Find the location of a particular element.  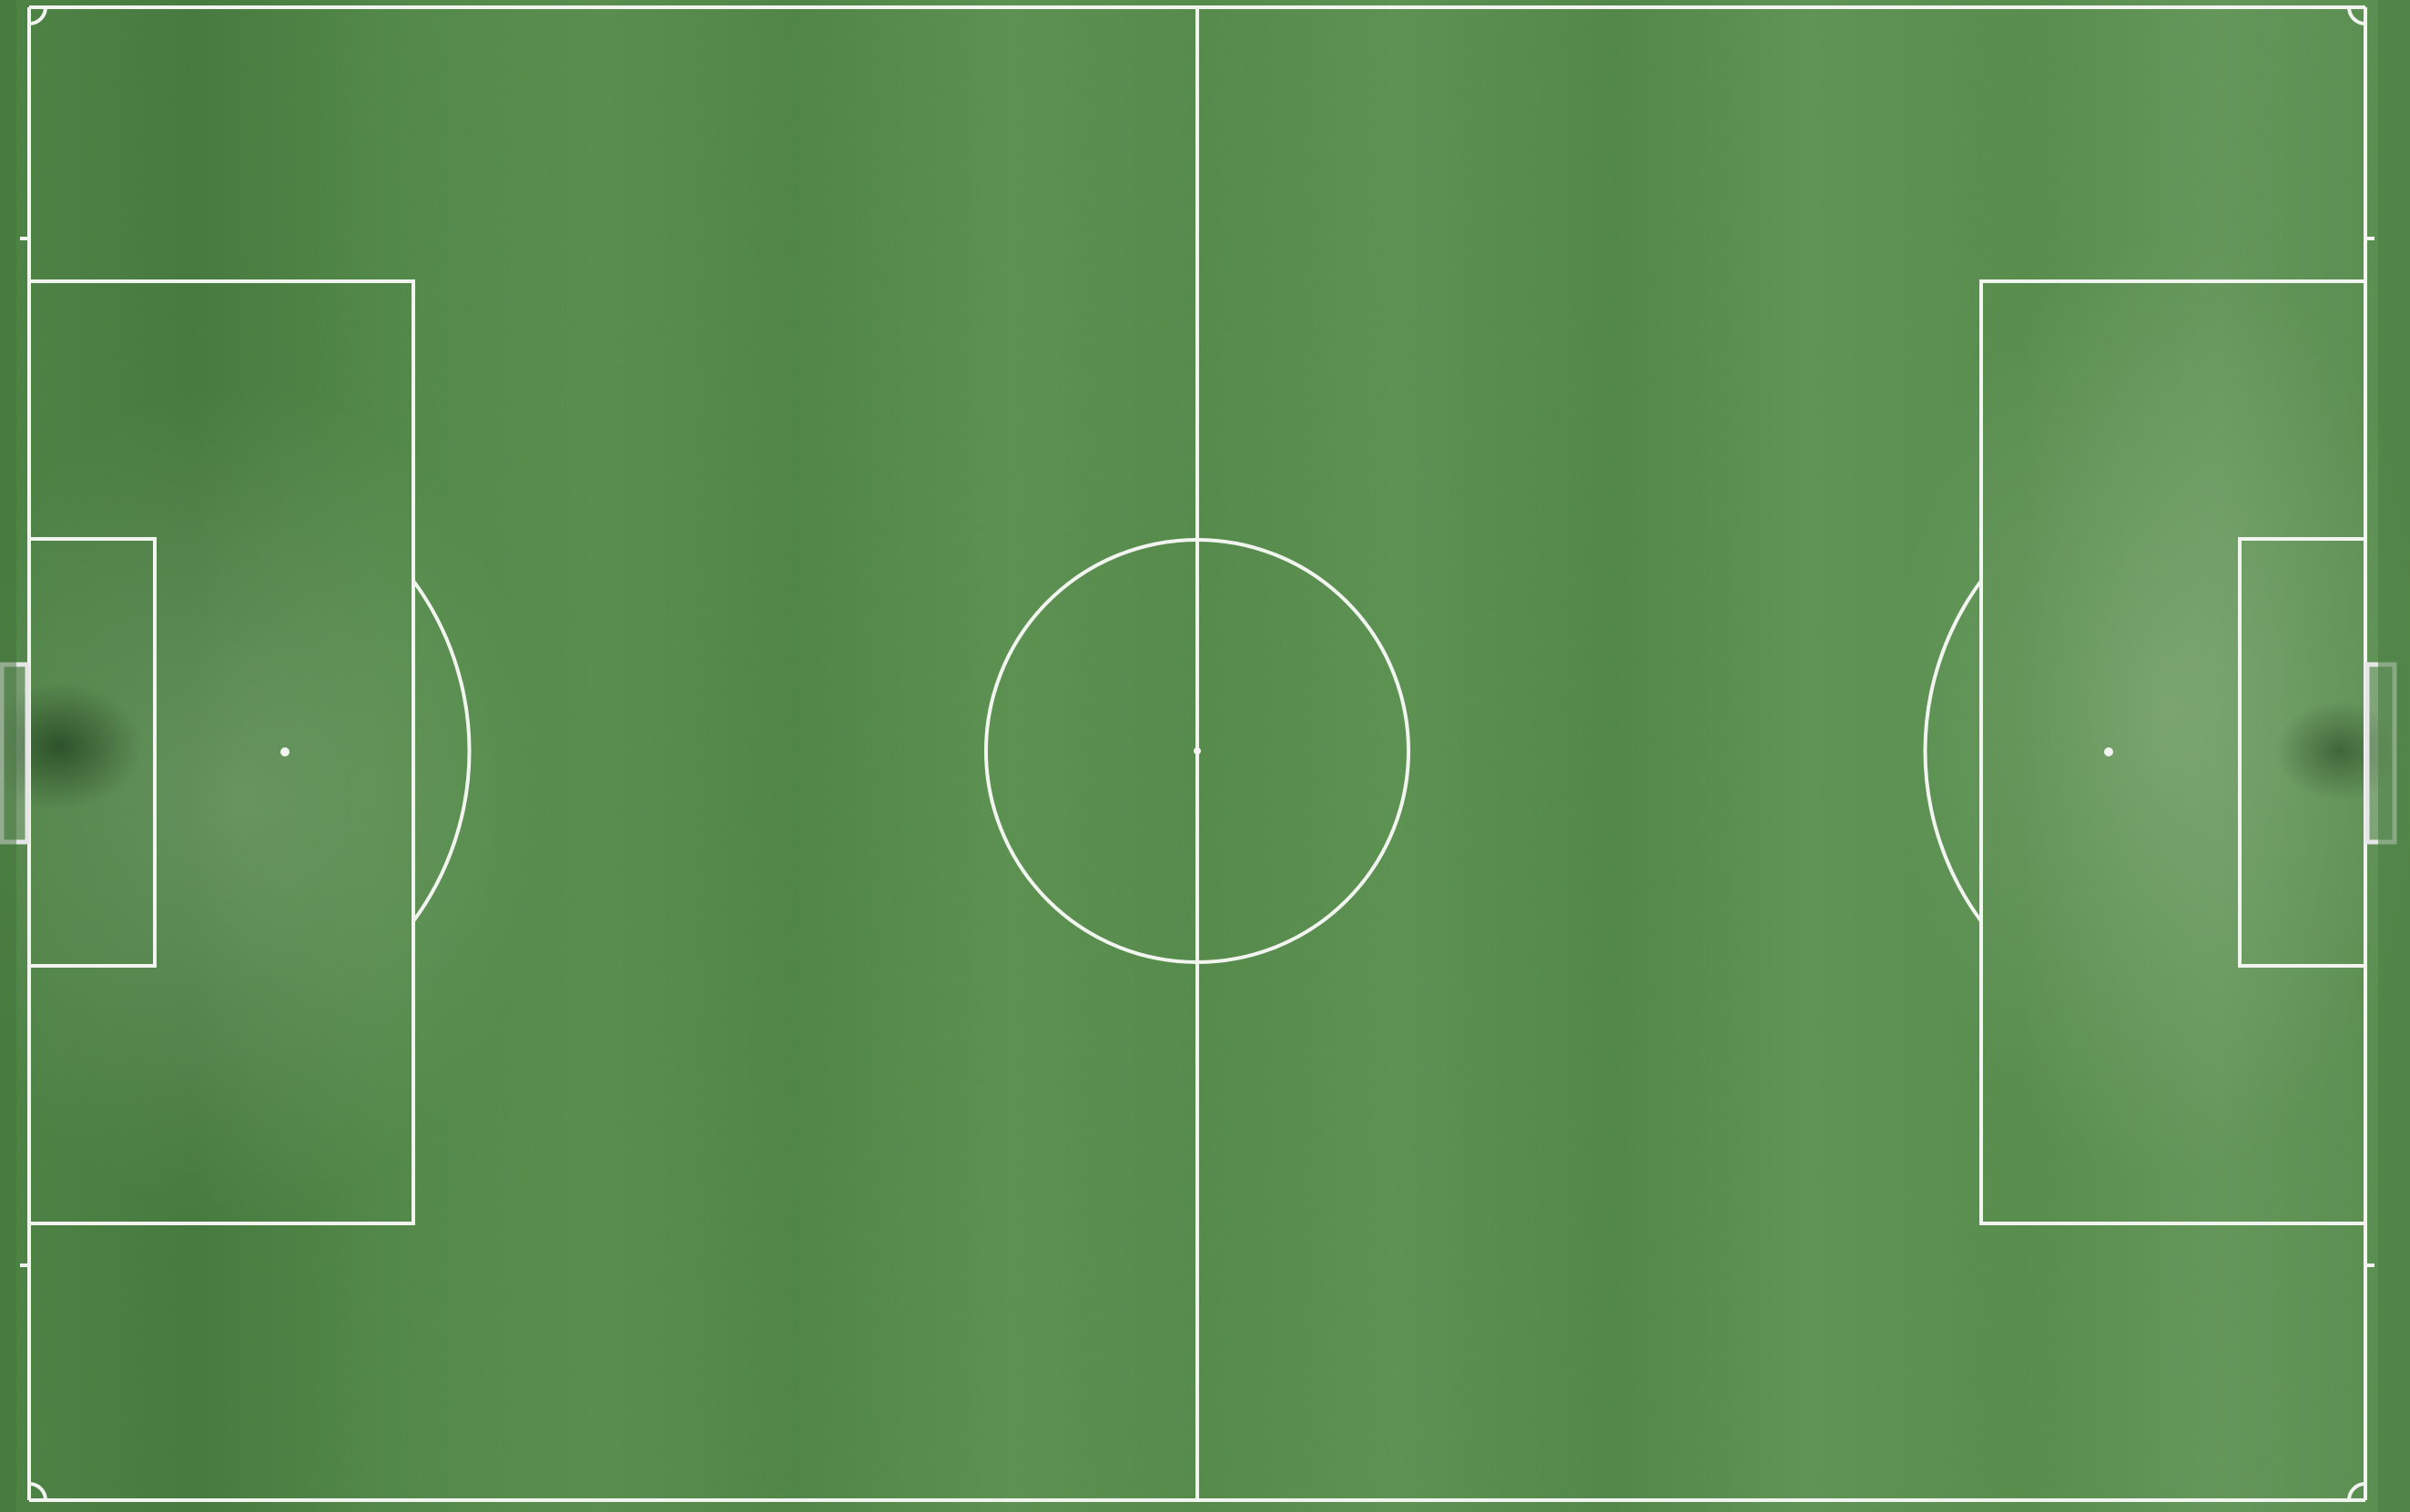

corner-arc-bottom-right is located at coordinates (2356, 1491).